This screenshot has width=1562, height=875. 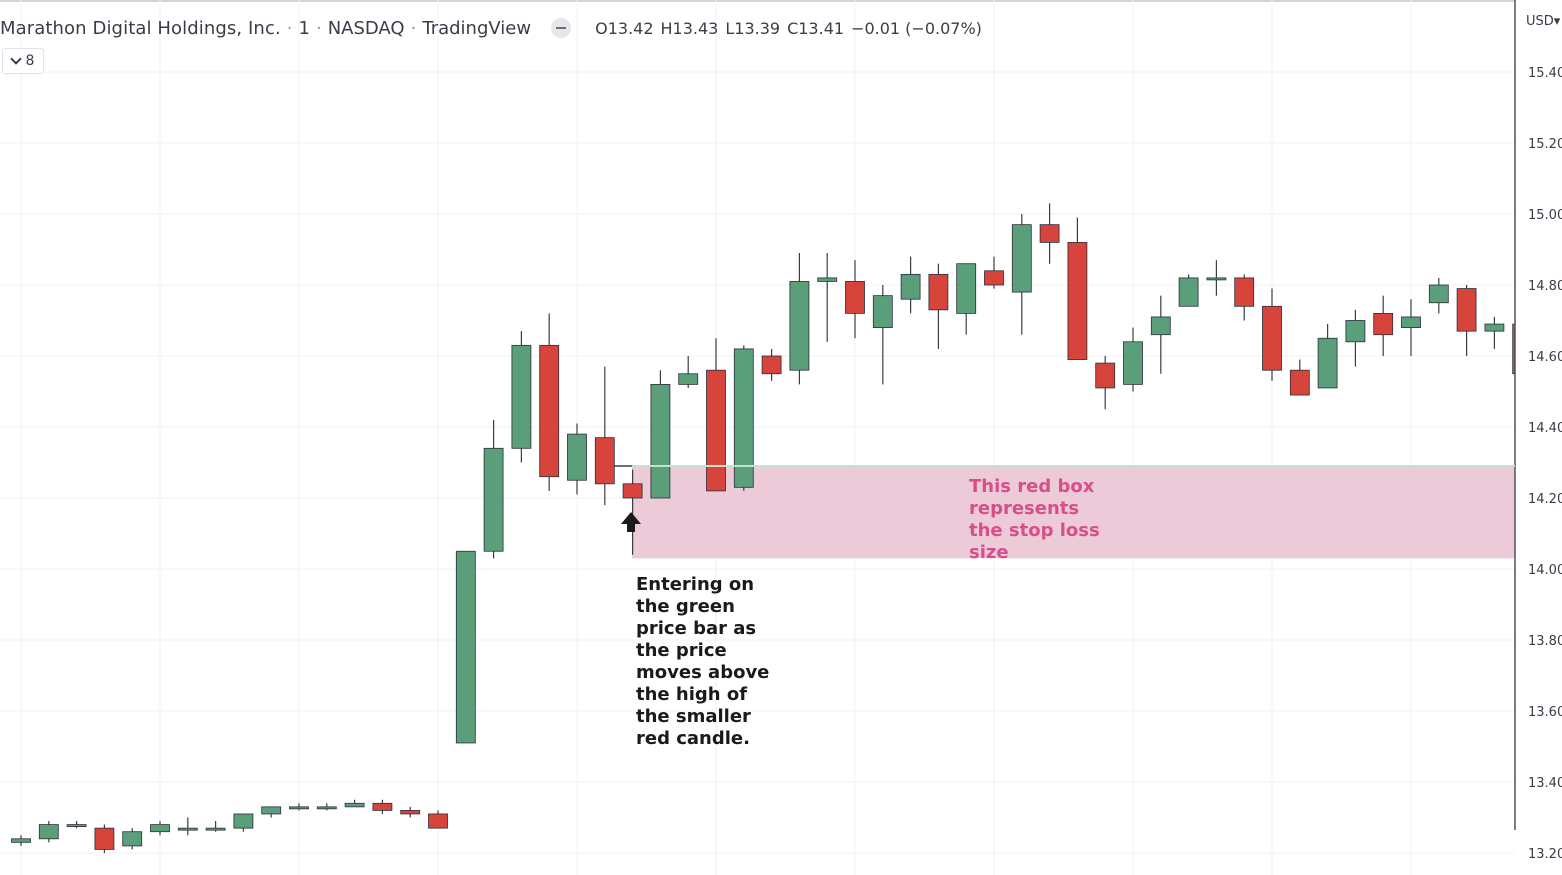 What do you see at coordinates (15, 59) in the screenshot?
I see `chevron-down-icon` at bounding box center [15, 59].